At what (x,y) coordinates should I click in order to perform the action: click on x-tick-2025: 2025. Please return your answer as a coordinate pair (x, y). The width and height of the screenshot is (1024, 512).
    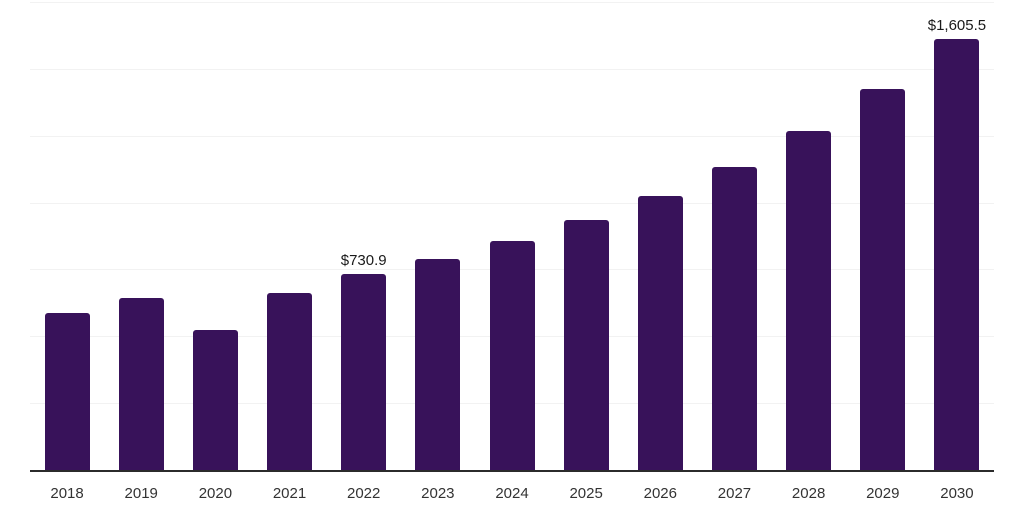
    Looking at the image, I should click on (586, 493).